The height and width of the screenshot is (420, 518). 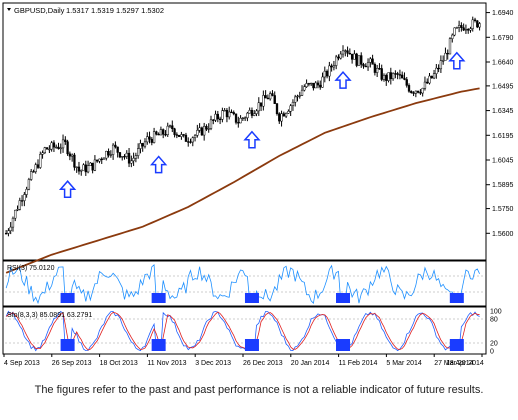 I want to click on price-tick-label: 1.6195, so click(x=503, y=136).